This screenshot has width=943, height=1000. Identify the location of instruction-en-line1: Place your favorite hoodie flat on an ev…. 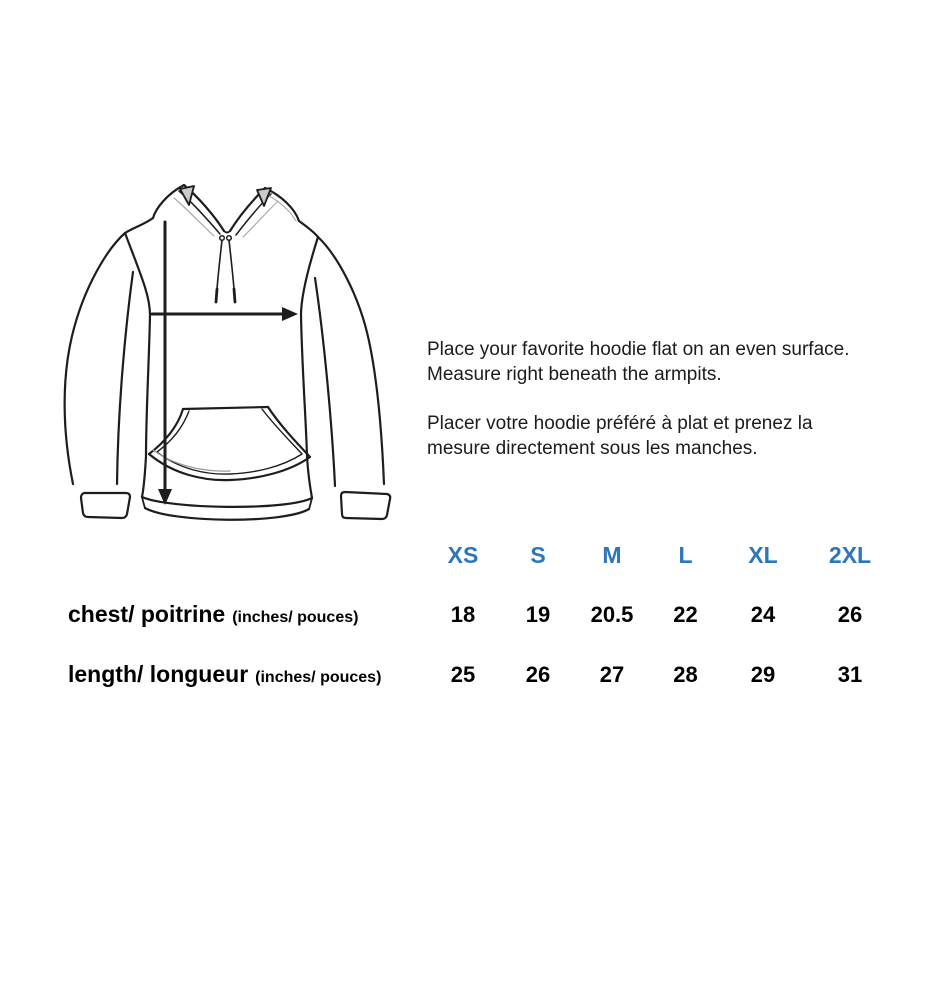
(638, 349).